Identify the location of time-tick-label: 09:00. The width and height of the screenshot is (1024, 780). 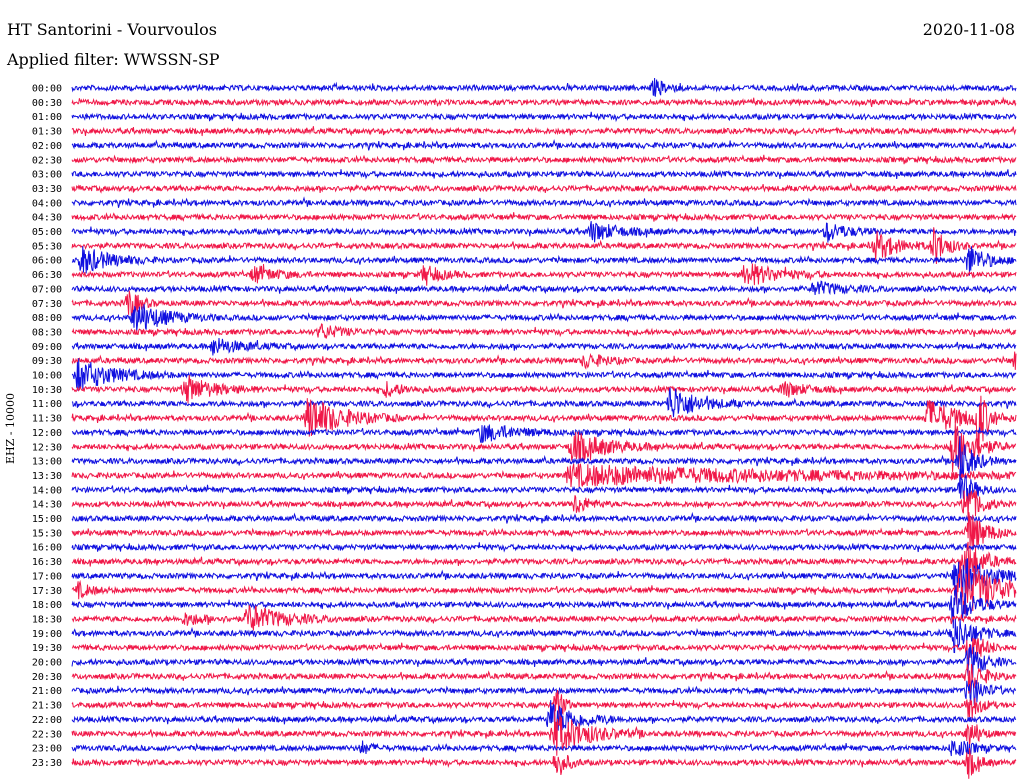
(47, 347).